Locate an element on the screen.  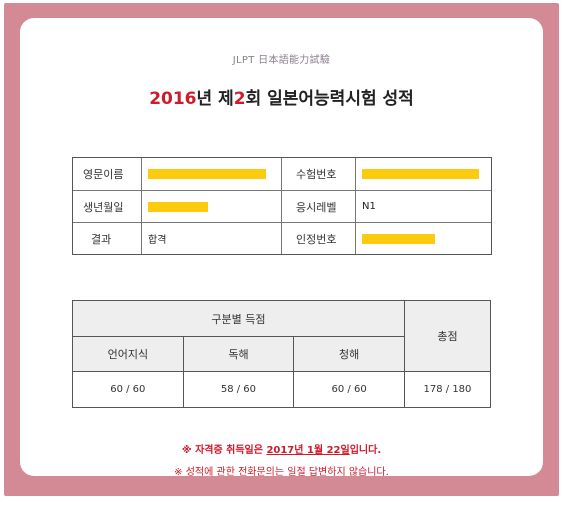
group-header: 구분별 득점 is located at coordinates (238, 318).